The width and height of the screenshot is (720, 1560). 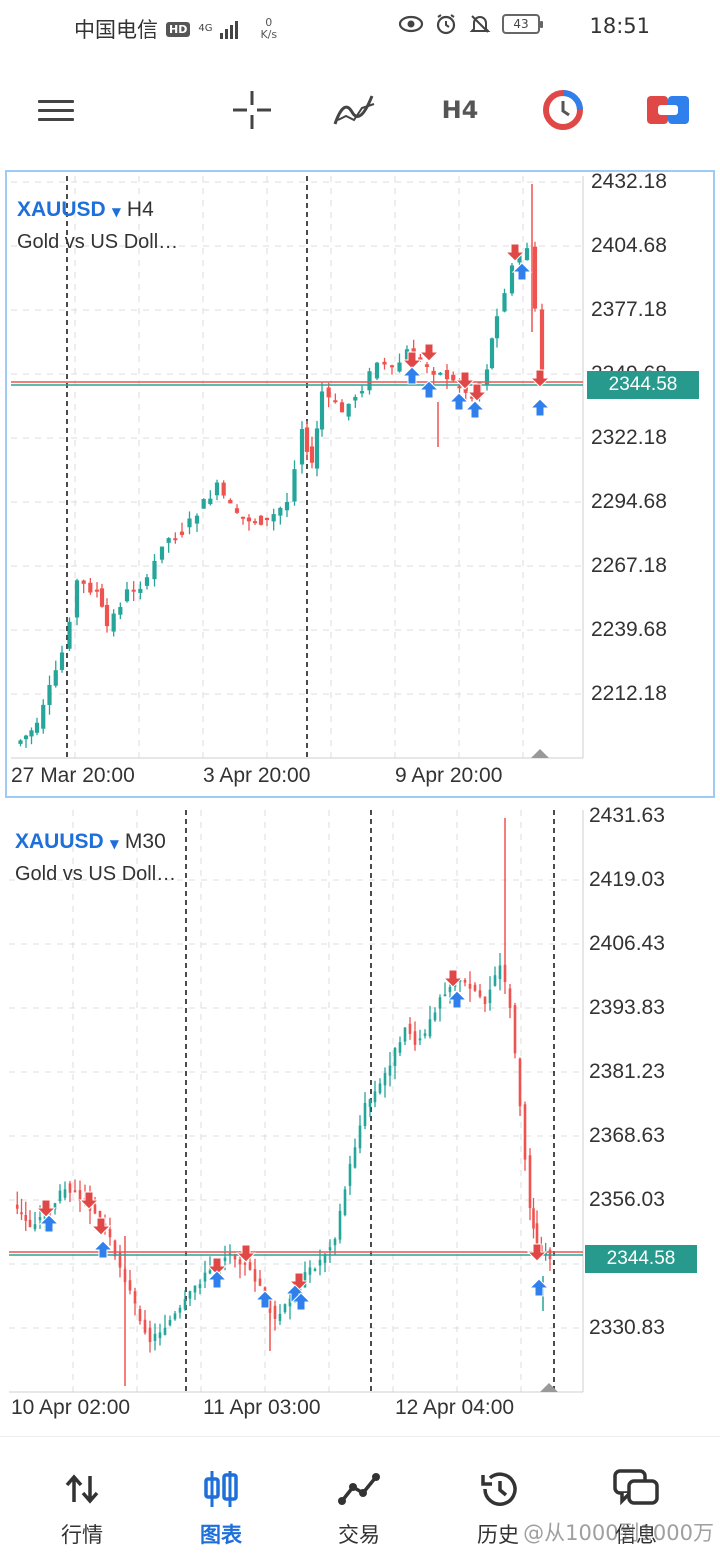 I want to click on x-axis-label: 27 Mar 20:00, so click(x=73, y=775).